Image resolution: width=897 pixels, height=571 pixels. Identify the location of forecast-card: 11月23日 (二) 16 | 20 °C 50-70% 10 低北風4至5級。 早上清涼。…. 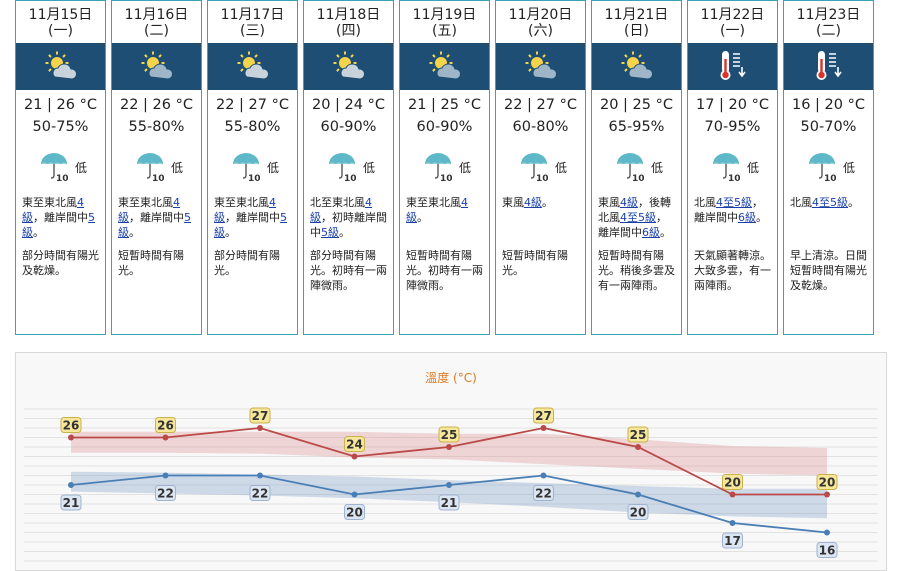
(828, 167).